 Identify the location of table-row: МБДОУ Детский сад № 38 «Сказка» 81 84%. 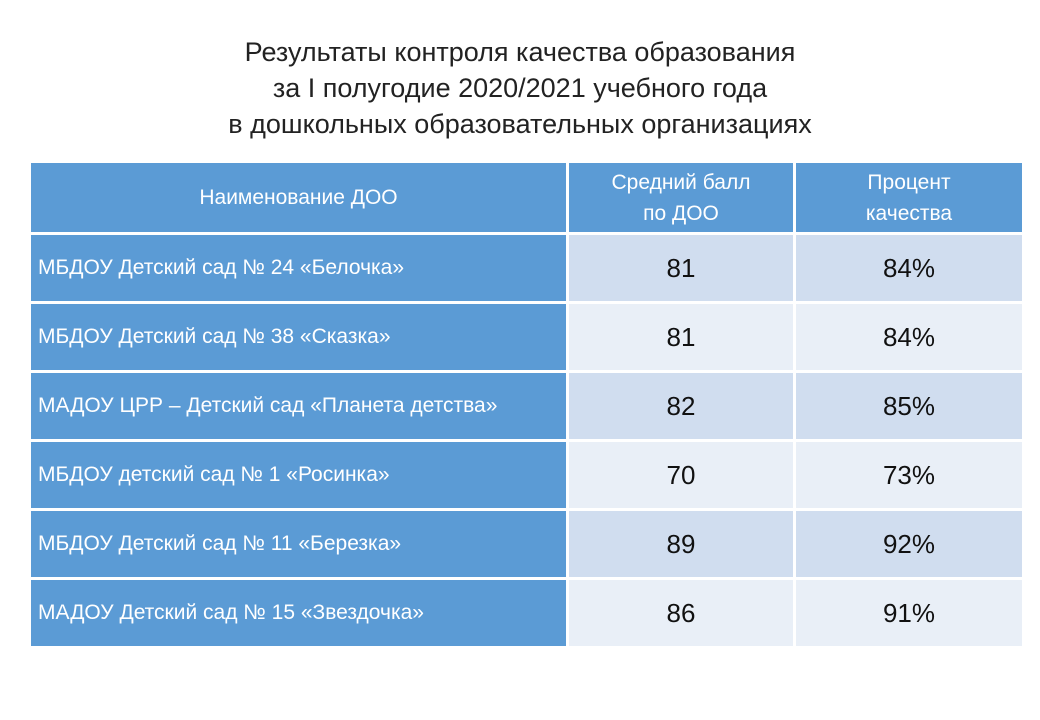
(526, 338).